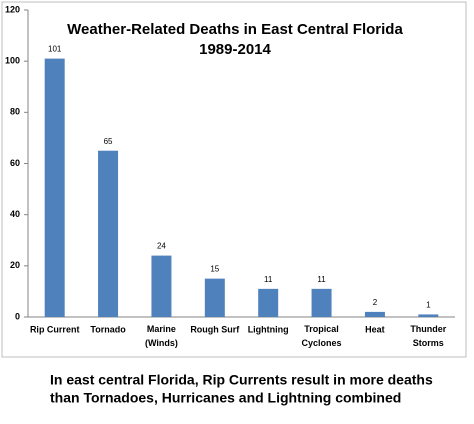 The height and width of the screenshot is (424, 474). Describe the element at coordinates (15, 163) in the screenshot. I see `y-tick-label: 60` at that location.